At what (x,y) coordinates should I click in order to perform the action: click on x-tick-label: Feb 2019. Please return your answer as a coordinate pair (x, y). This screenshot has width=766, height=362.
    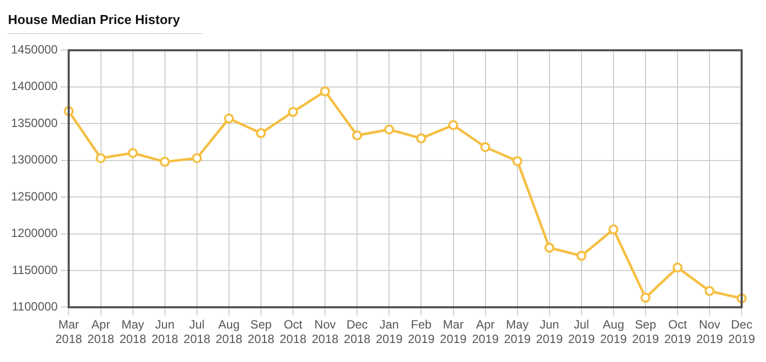
    Looking at the image, I should click on (421, 332).